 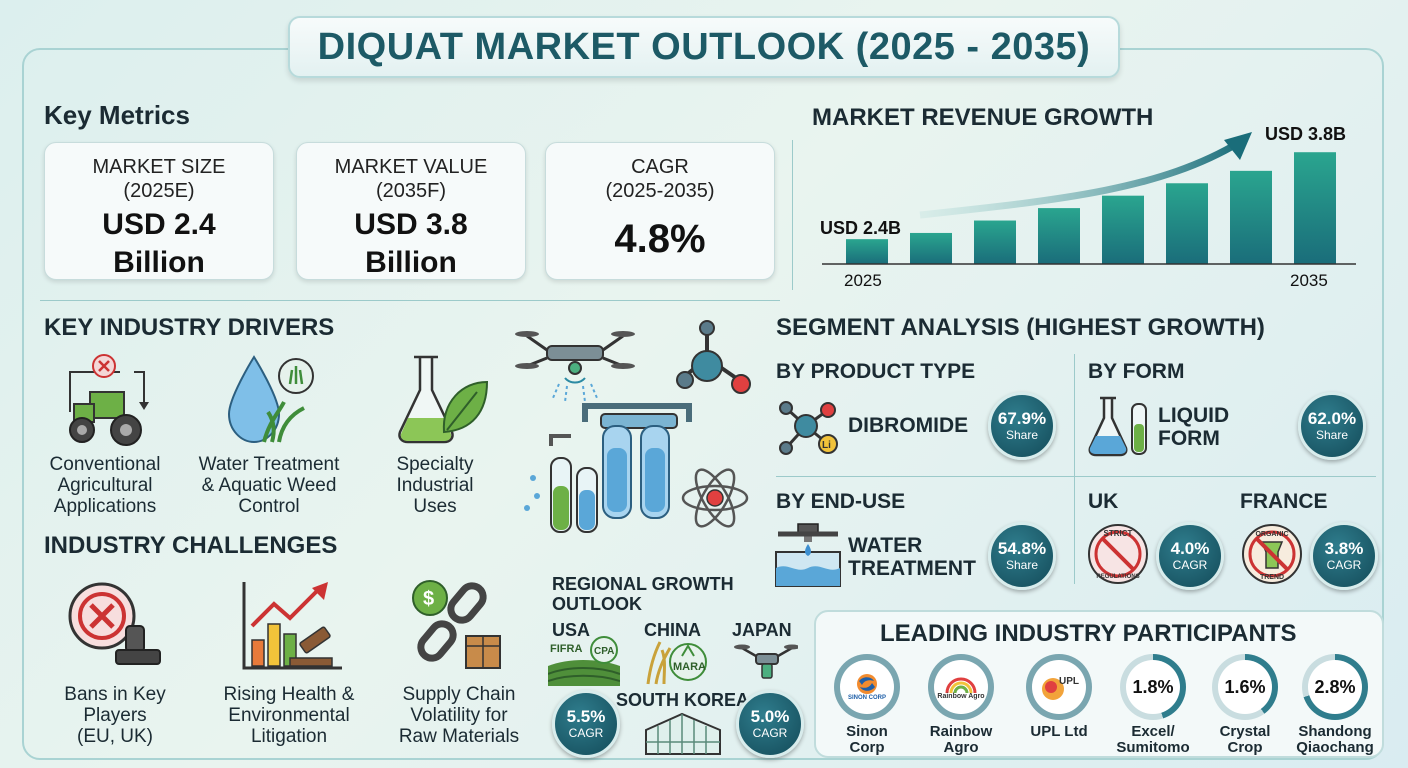 I want to click on product-type-name: DIBROMIDE, so click(x=908, y=425).